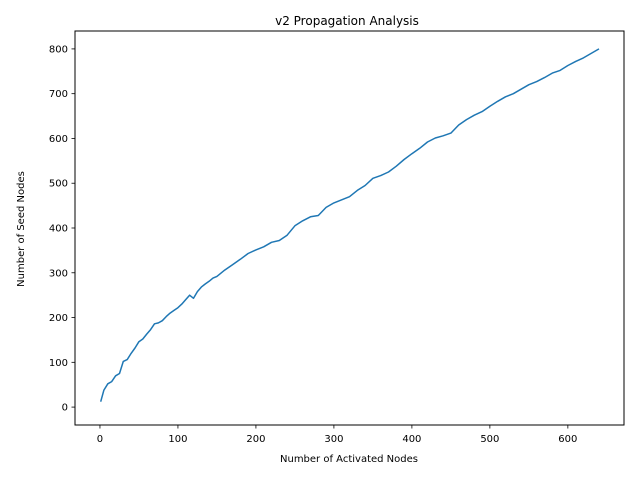 This screenshot has height=480, width=640. I want to click on x-tick-label: 0, so click(100, 439).